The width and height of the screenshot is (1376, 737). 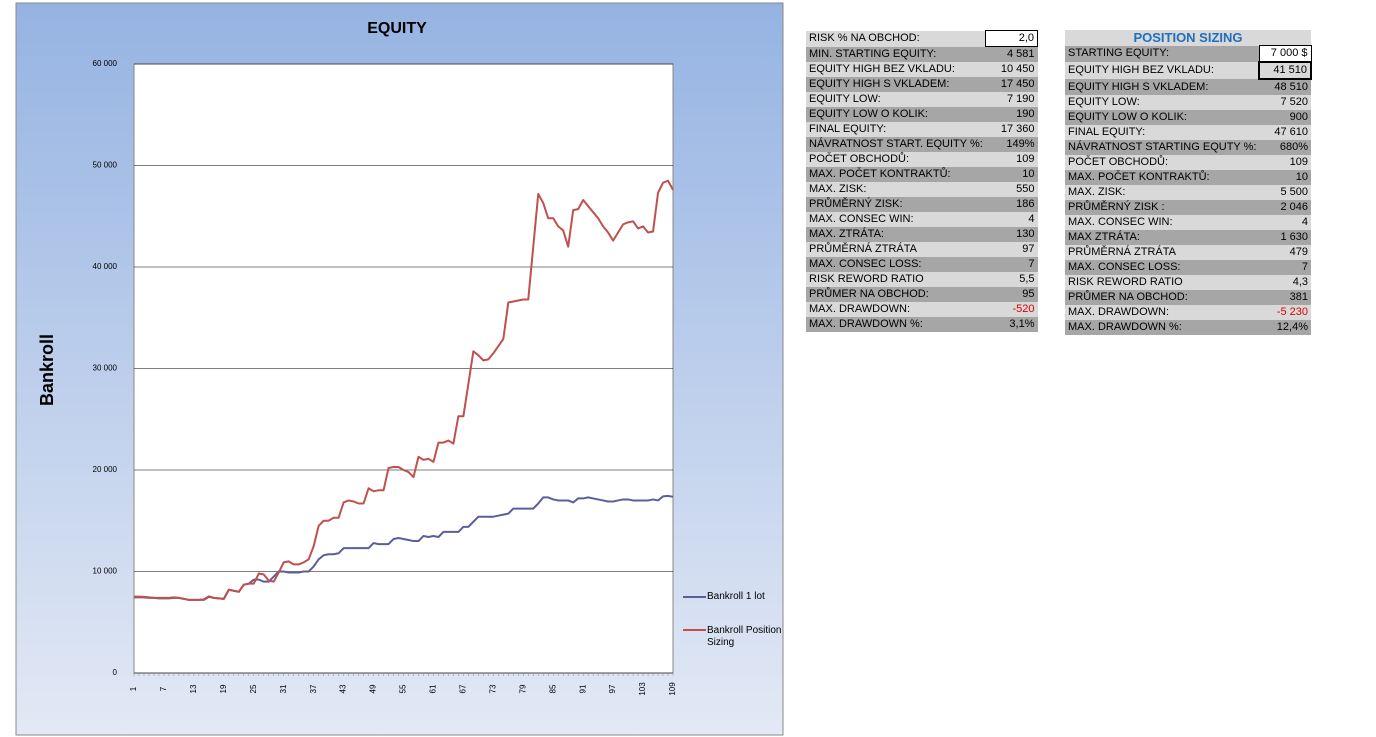 I want to click on y-tick-label: 50 000, so click(x=105, y=165).